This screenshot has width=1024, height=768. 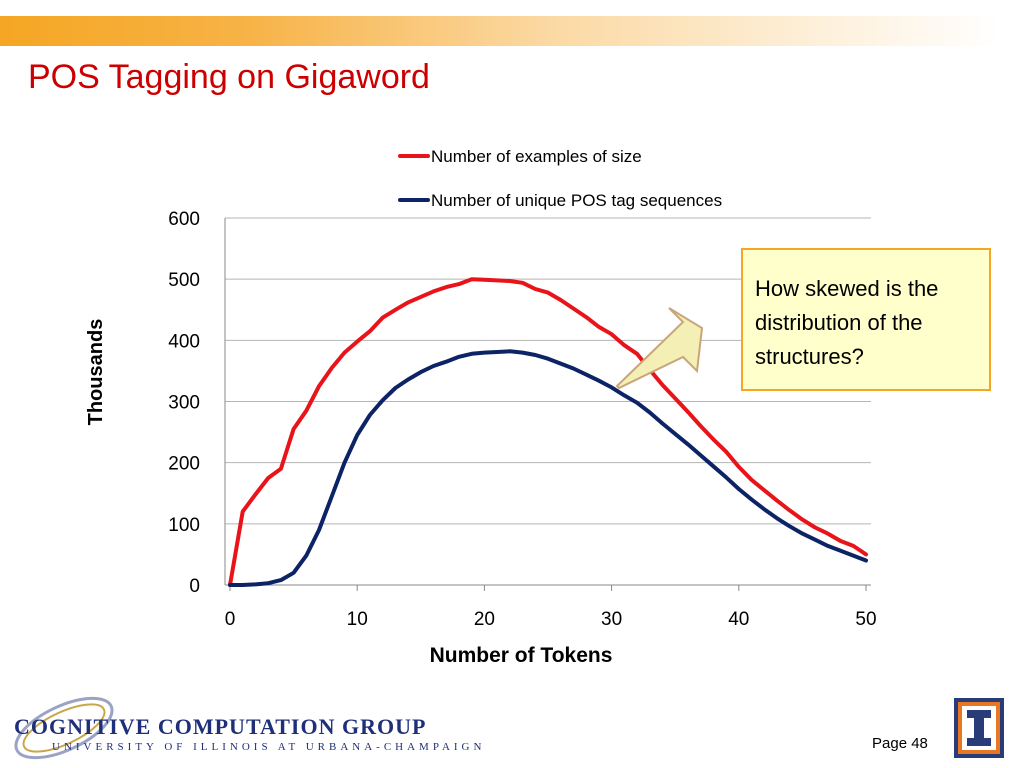 What do you see at coordinates (900, 743) in the screenshot?
I see `page-number: Page 48` at bounding box center [900, 743].